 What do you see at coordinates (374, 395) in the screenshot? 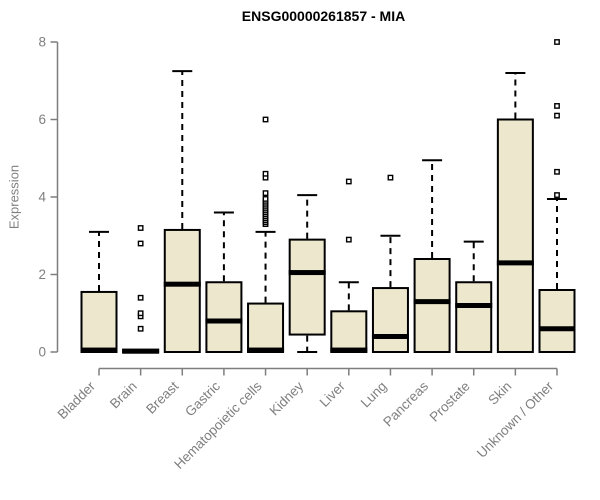
I see `x-tick-label: Lung` at bounding box center [374, 395].